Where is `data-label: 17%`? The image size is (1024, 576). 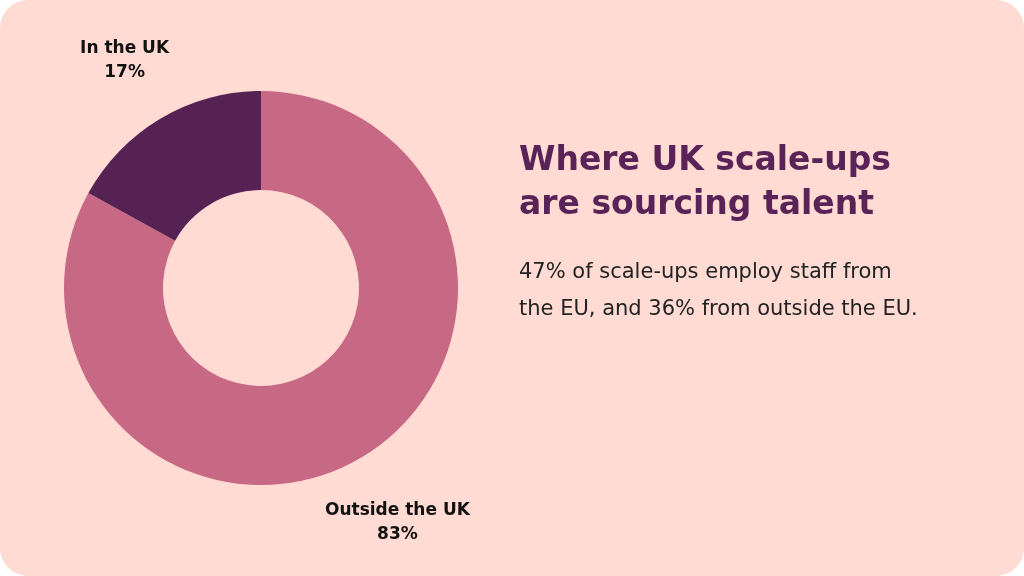 data-label: 17% is located at coordinates (124, 71).